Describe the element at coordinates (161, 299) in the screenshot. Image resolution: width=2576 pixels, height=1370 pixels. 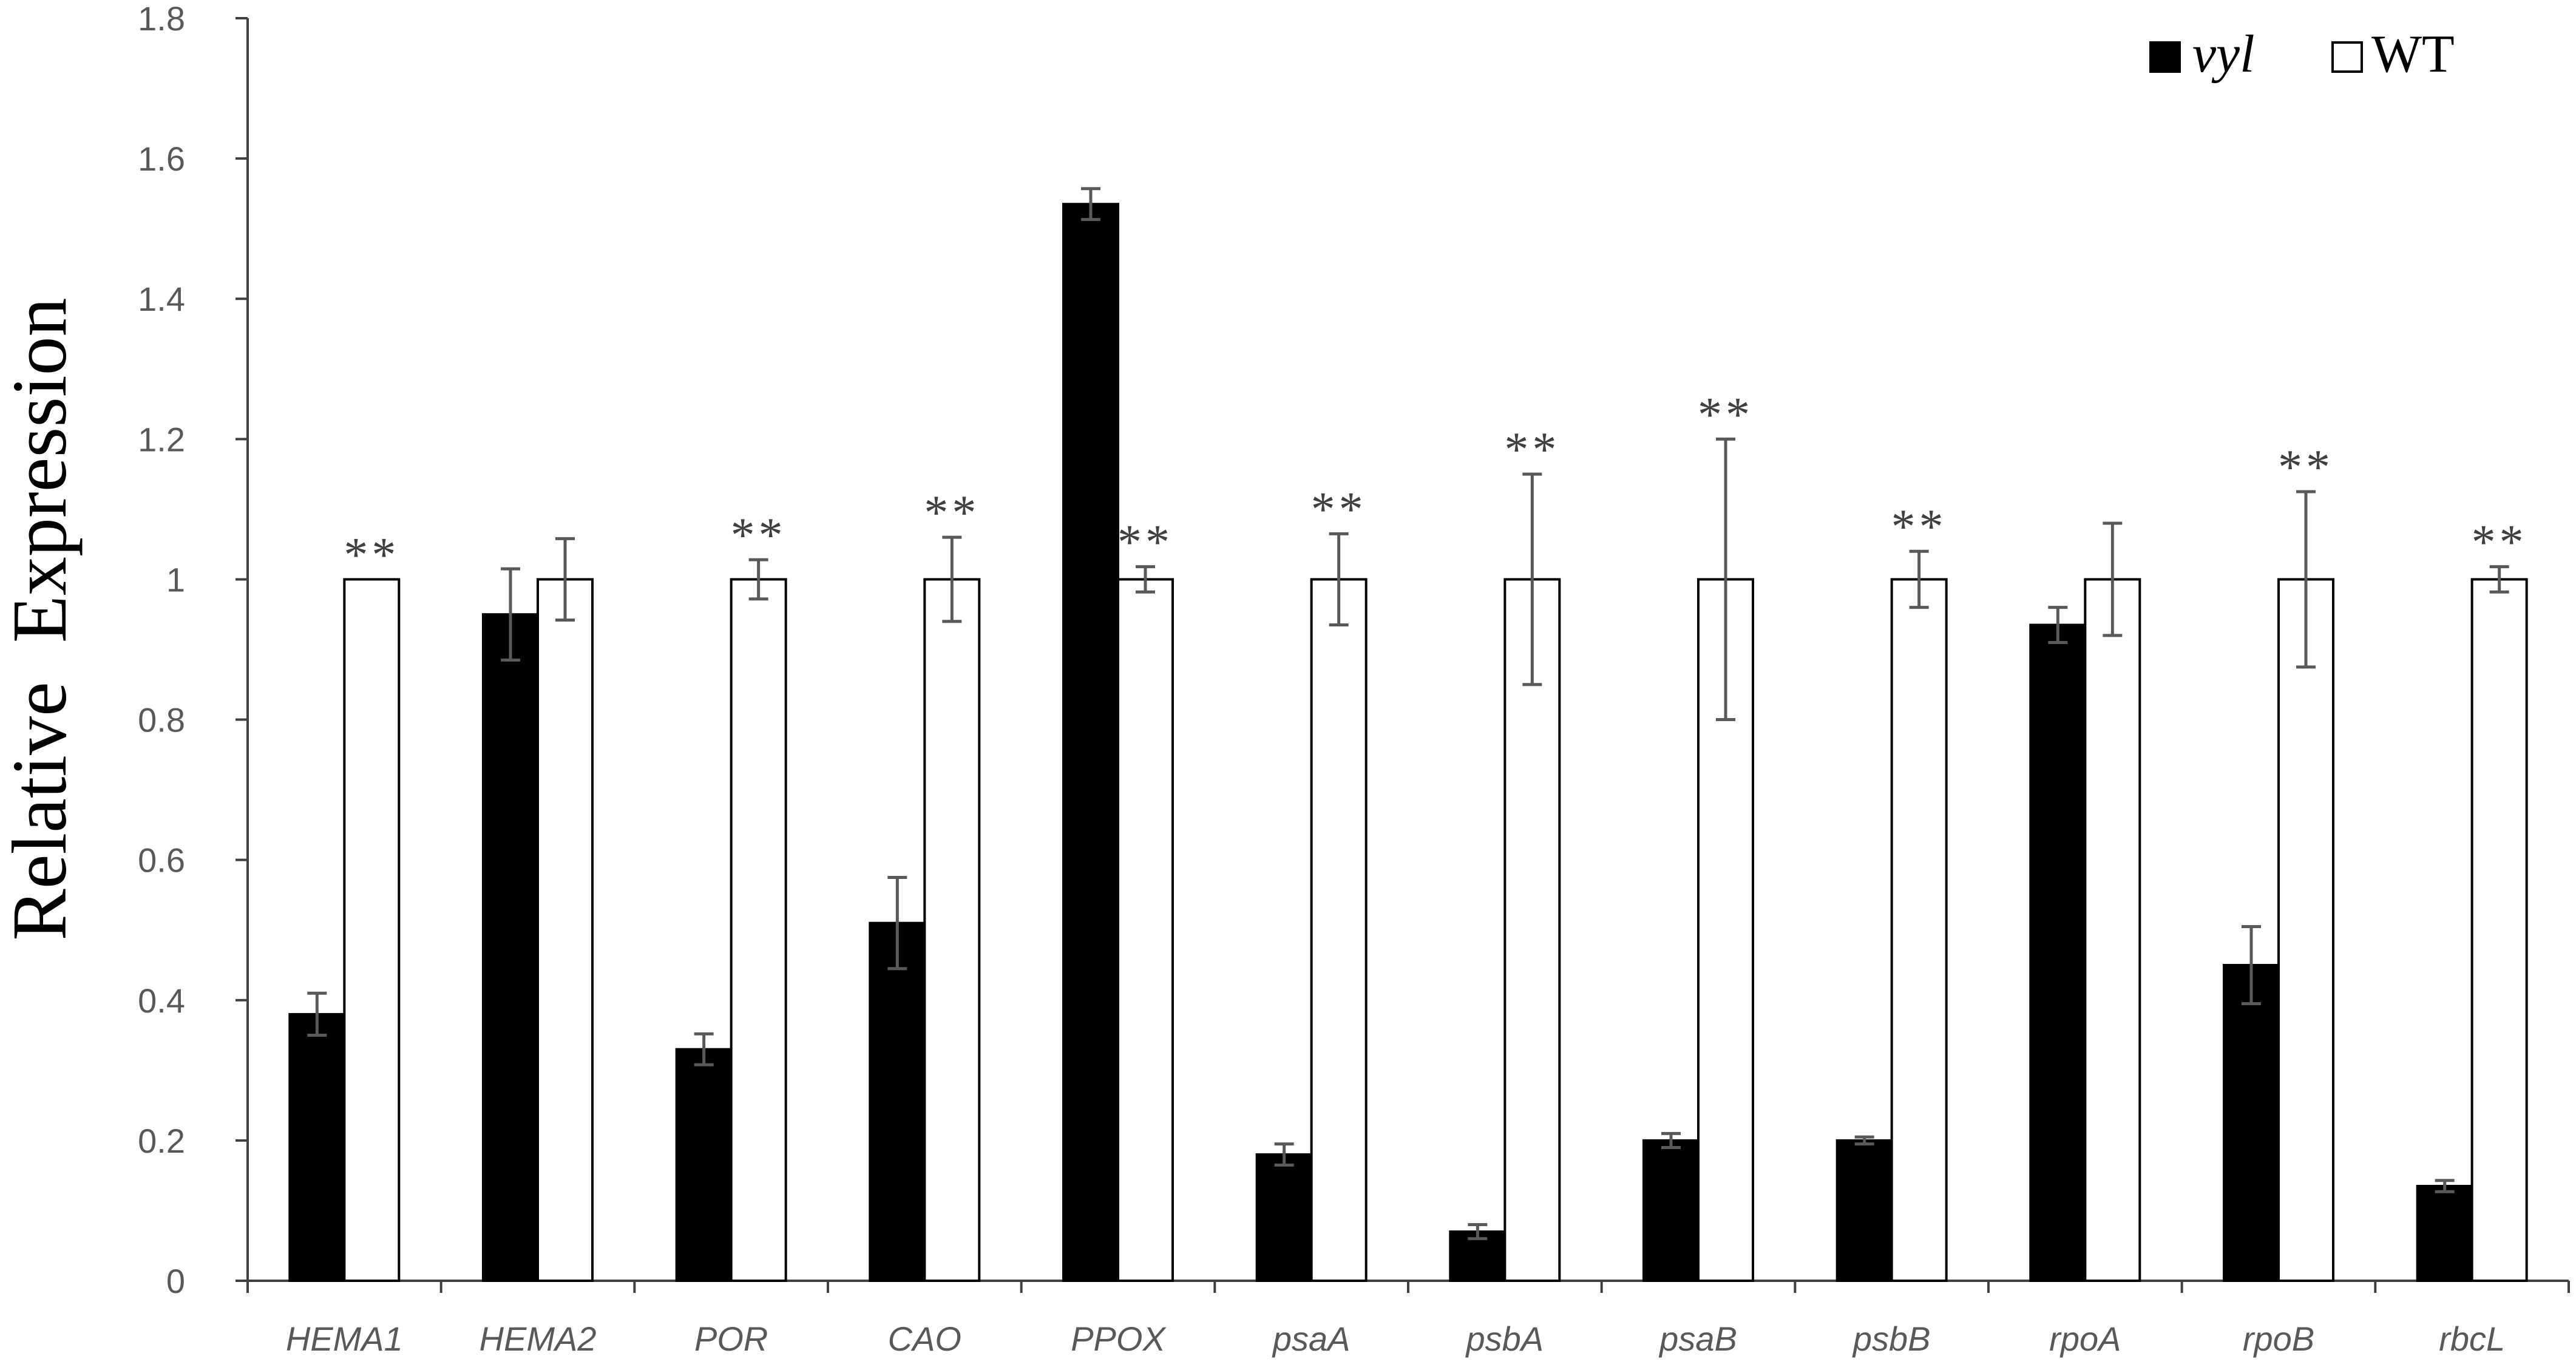
I see `y-tick-label: 1.4` at that location.